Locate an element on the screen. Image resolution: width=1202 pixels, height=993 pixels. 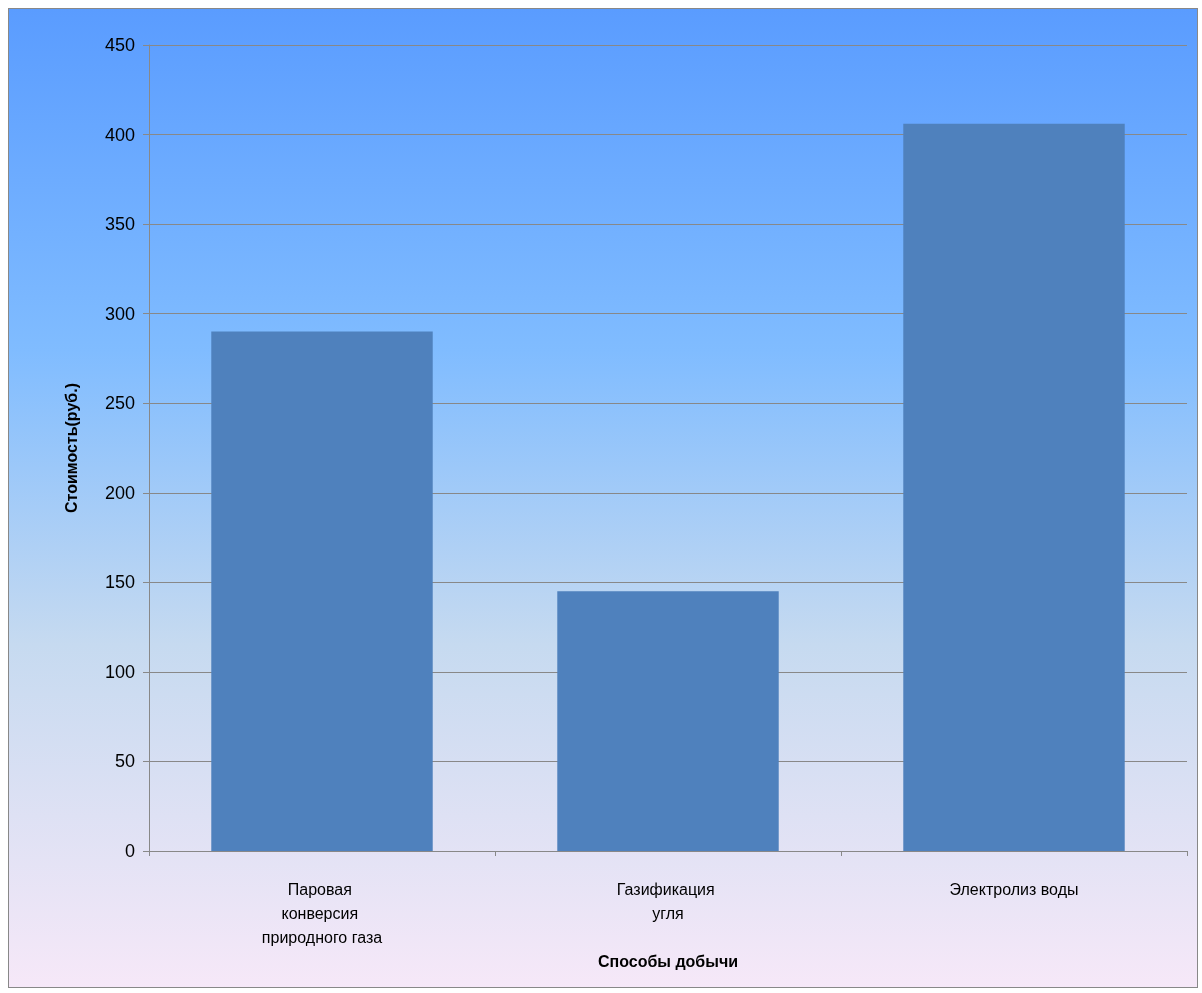
y-tick-label: 100 is located at coordinates (119, 671).